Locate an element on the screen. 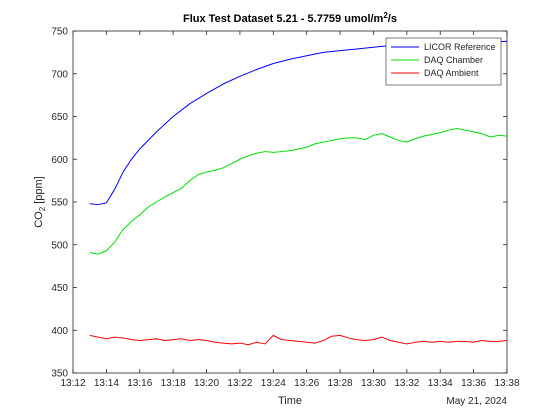 The image size is (560, 420). x-tick-label: 13:32 is located at coordinates (406, 383).